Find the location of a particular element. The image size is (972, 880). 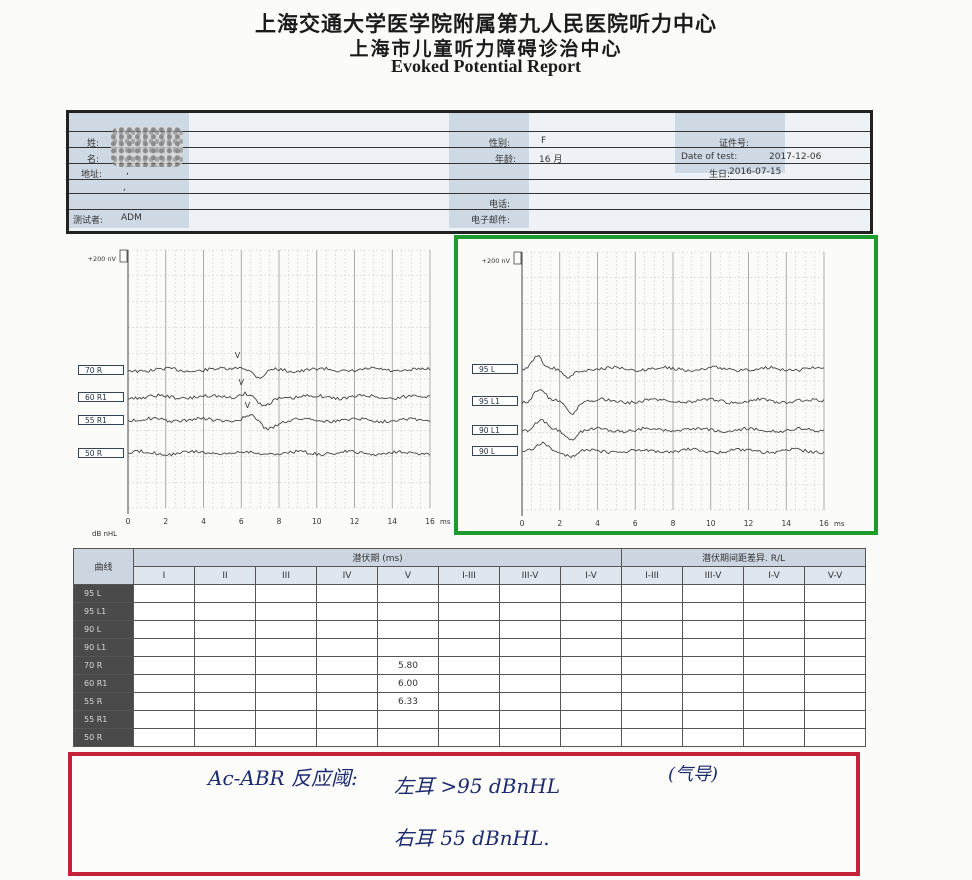

column-header: I-III is located at coordinates (652, 575).